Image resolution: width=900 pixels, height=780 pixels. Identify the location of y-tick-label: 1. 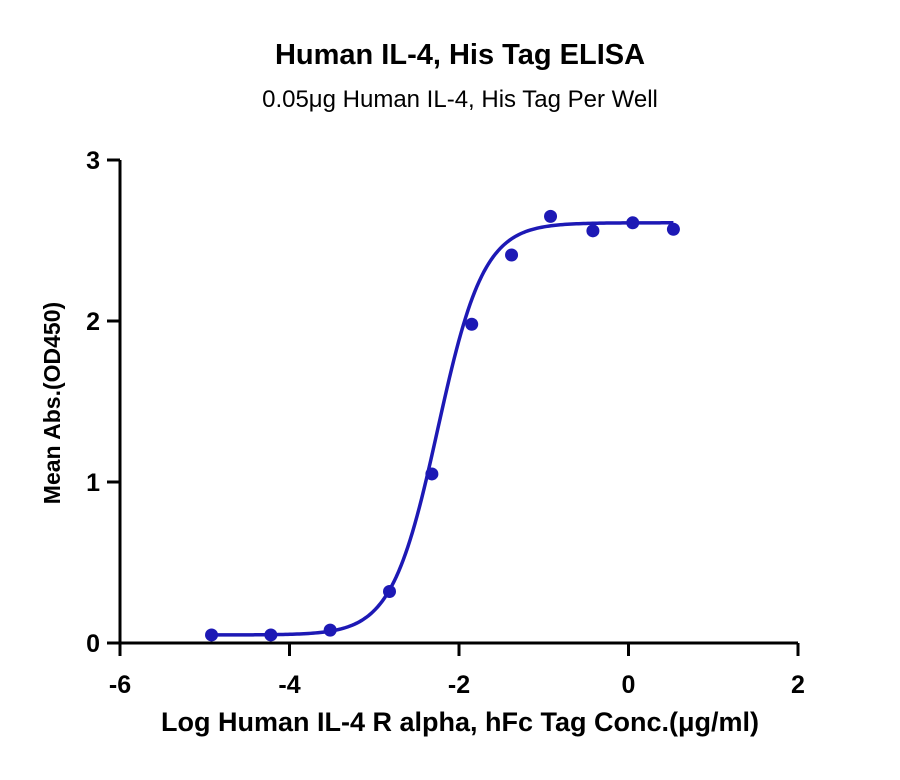
(93, 483).